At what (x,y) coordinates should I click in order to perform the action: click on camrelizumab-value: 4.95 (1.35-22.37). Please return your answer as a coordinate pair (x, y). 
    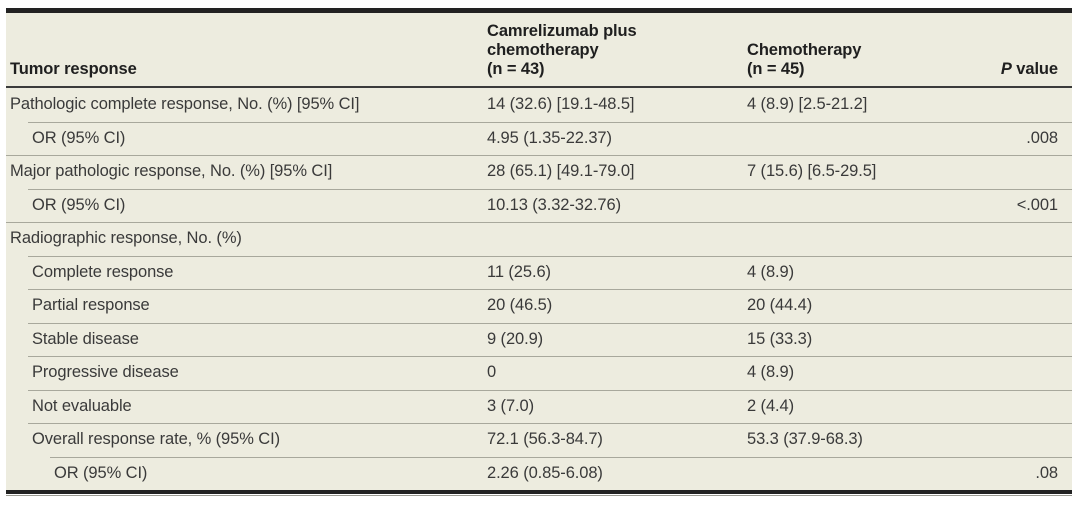
    Looking at the image, I should click on (549, 137).